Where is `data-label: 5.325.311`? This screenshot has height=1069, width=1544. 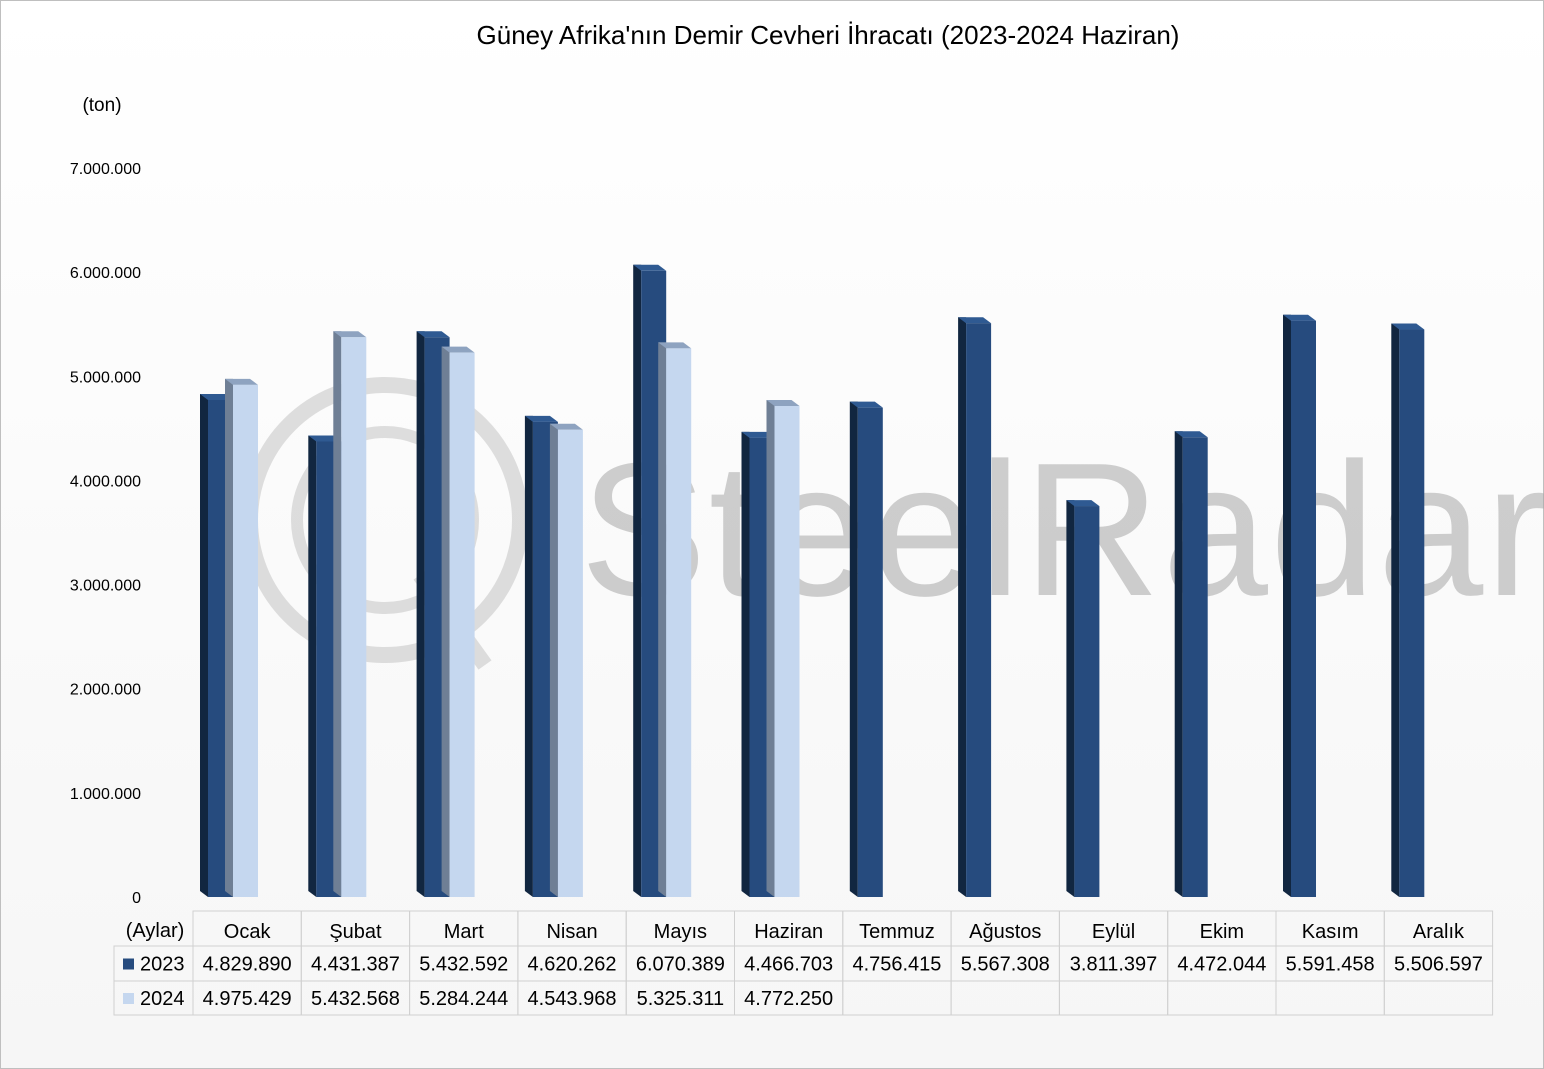
data-label: 5.325.311 is located at coordinates (681, 999).